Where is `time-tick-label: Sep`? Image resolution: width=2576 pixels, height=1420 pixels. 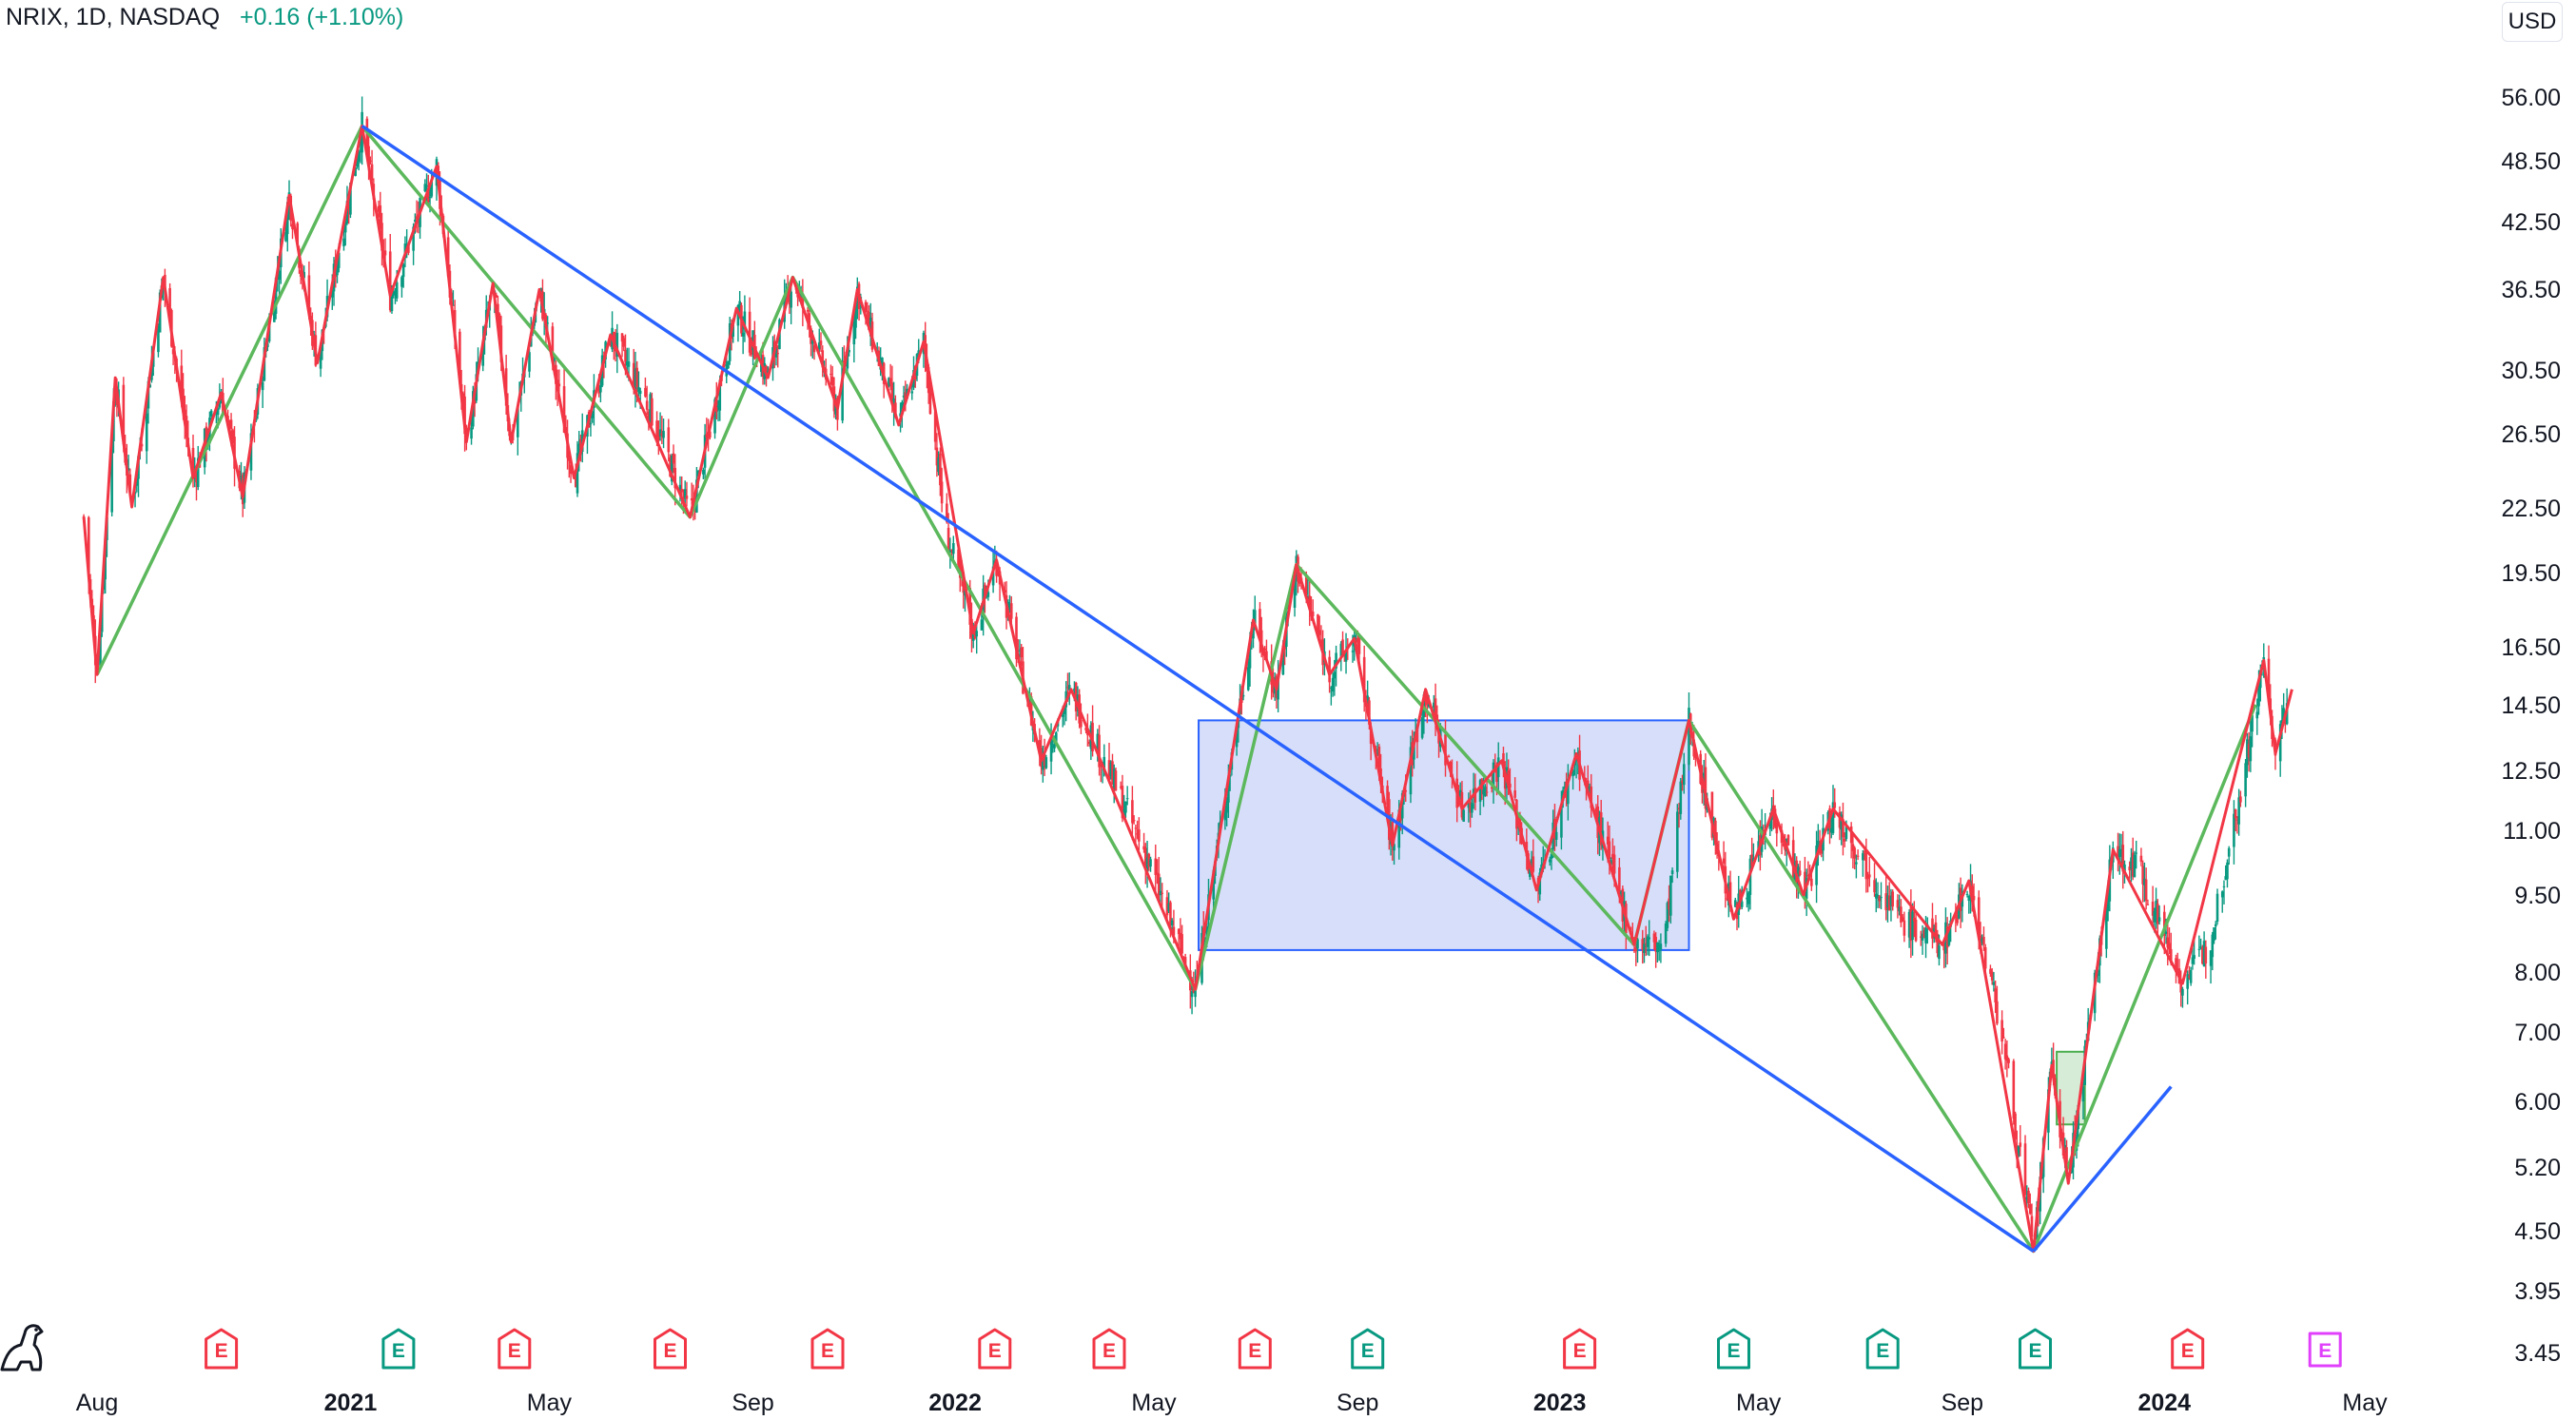 time-tick-label: Sep is located at coordinates (1962, 1403).